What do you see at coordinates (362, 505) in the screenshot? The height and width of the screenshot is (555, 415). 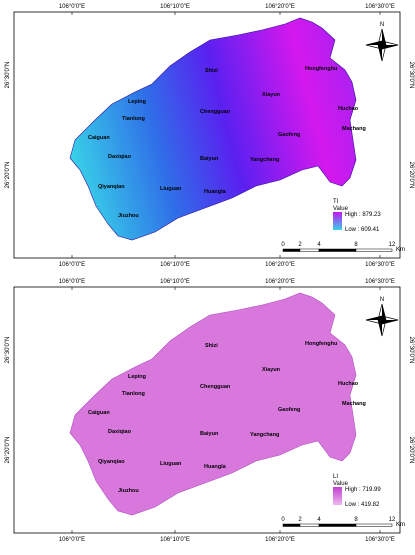 I see `legend-low: Low : 419.82` at bounding box center [362, 505].